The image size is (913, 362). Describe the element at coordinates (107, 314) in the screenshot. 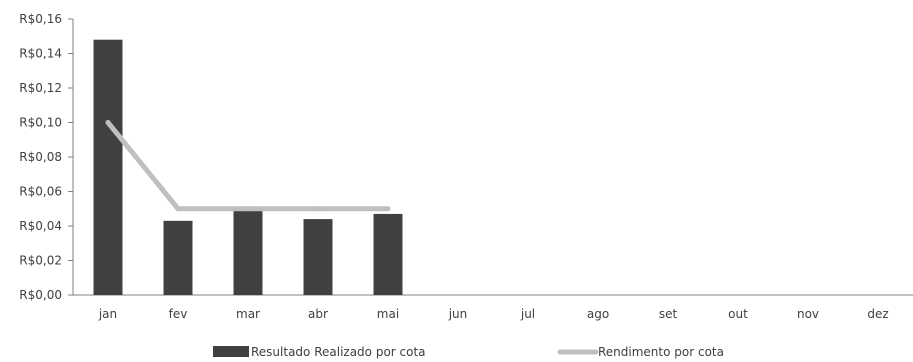

I see `x-tick-label: jan` at that location.